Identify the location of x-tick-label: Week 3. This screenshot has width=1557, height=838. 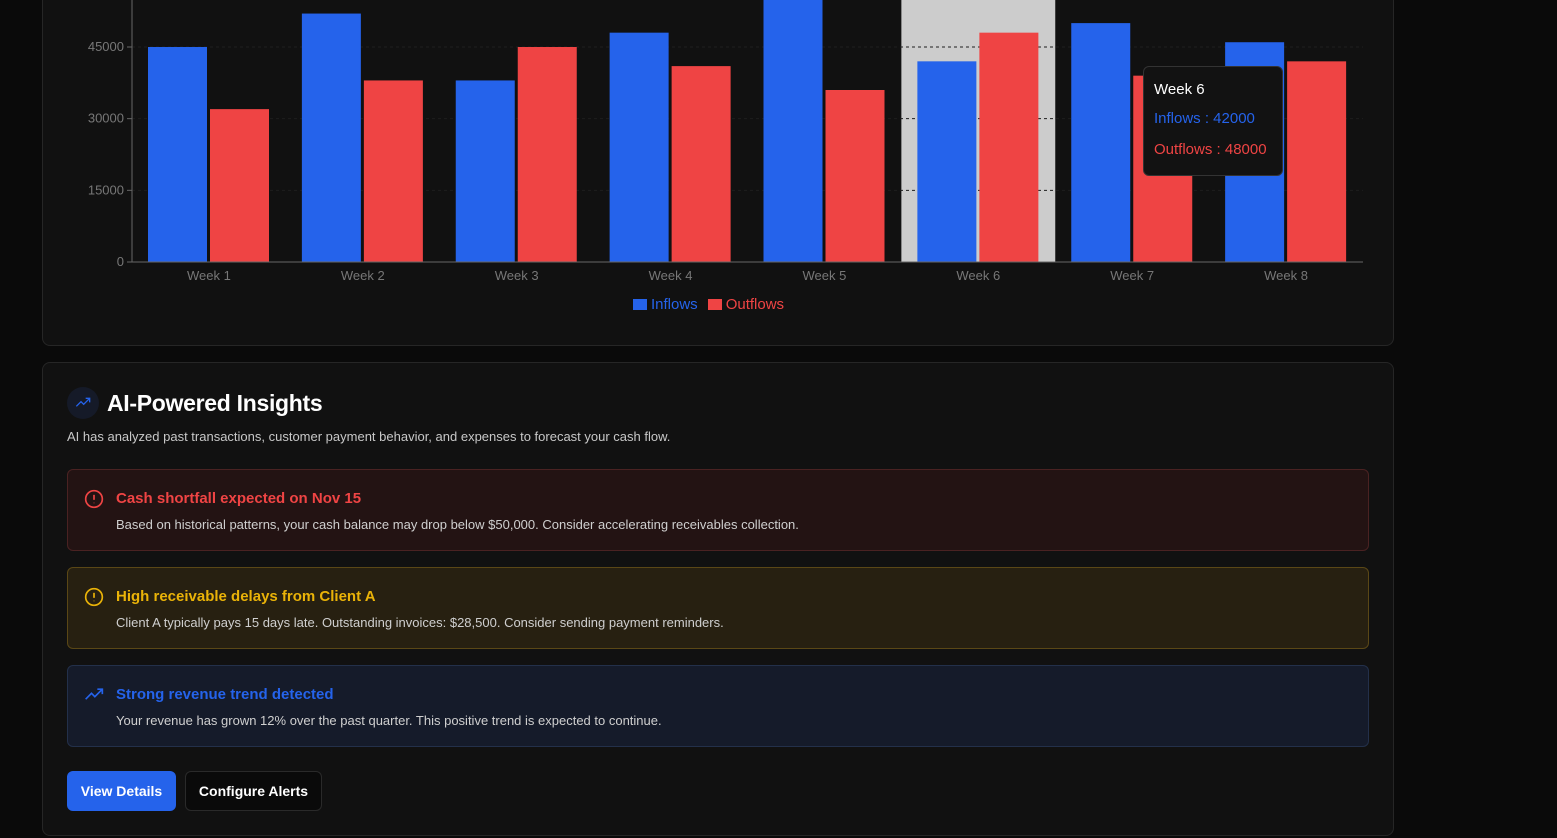
(517, 275).